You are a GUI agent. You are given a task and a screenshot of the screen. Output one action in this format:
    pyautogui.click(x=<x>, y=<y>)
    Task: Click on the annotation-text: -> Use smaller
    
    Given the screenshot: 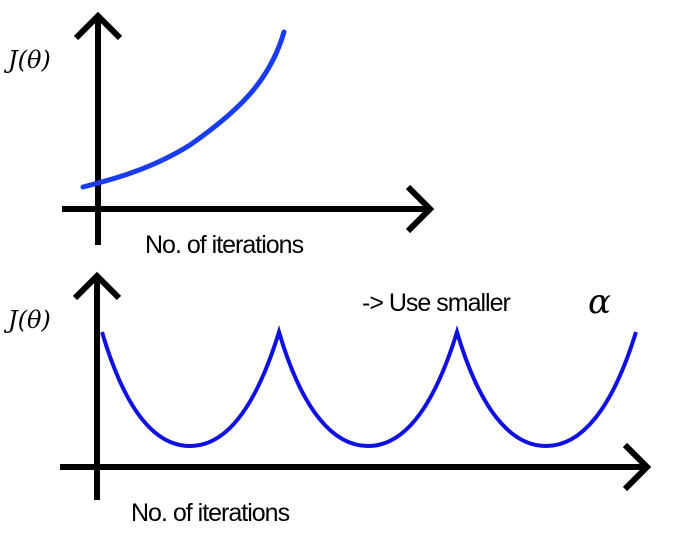 What is the action you would take?
    pyautogui.click(x=436, y=303)
    